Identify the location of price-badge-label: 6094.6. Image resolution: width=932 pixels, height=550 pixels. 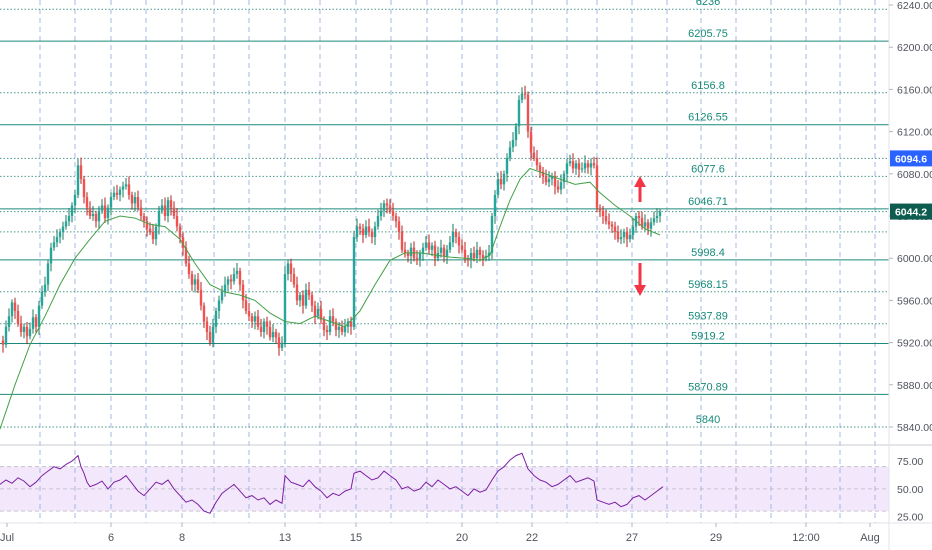
(911, 159).